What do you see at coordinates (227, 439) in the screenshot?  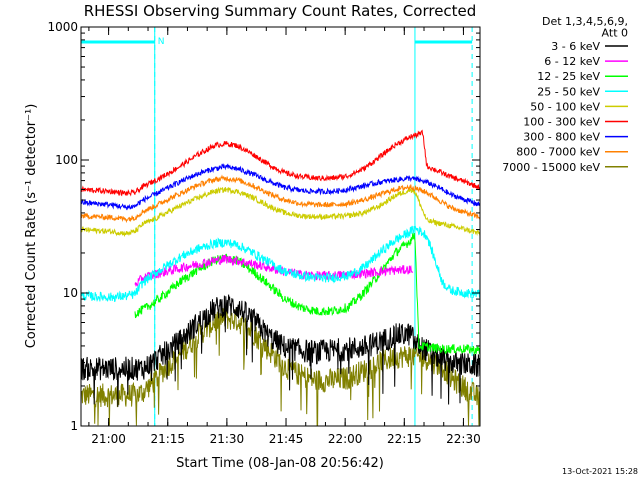 I see `x-tick-label: 21:30` at bounding box center [227, 439].